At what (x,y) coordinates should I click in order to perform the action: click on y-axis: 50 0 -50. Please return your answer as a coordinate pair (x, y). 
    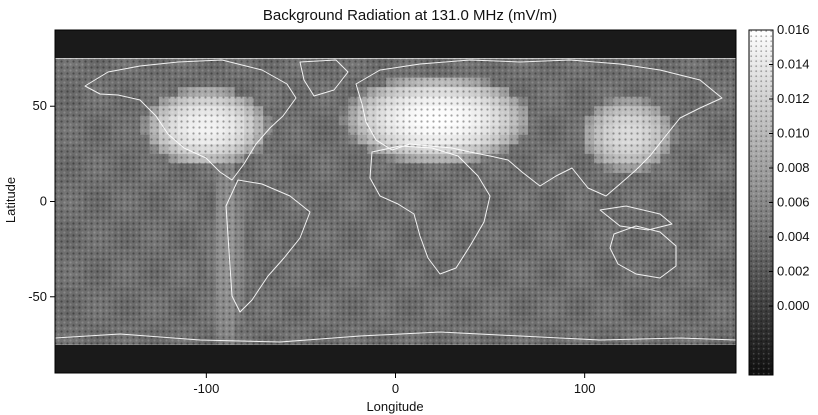
    Looking at the image, I should click on (41, 201).